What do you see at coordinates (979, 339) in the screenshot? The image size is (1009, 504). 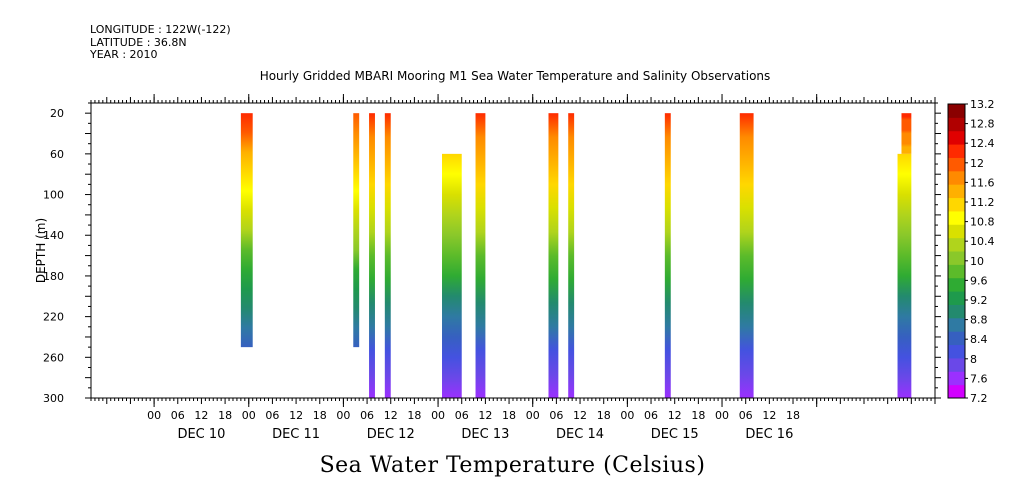 I see `colorbar-tick-label: 8.4` at bounding box center [979, 339].